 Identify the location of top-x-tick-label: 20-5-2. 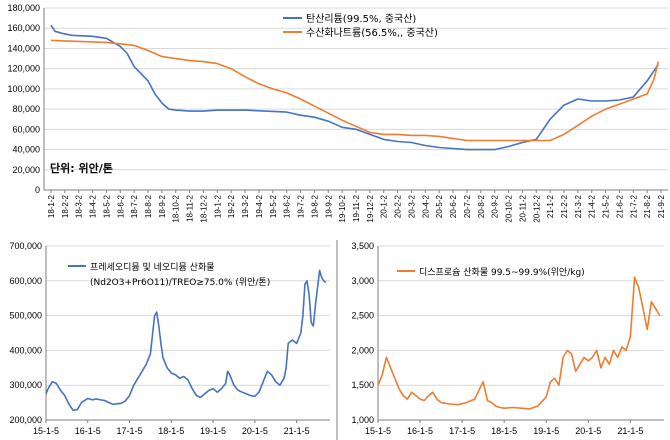
(439, 206).